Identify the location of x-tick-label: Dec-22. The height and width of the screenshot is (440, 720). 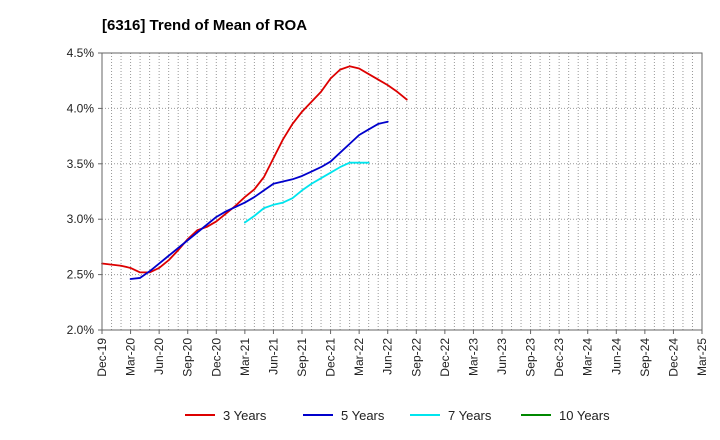
(445, 357).